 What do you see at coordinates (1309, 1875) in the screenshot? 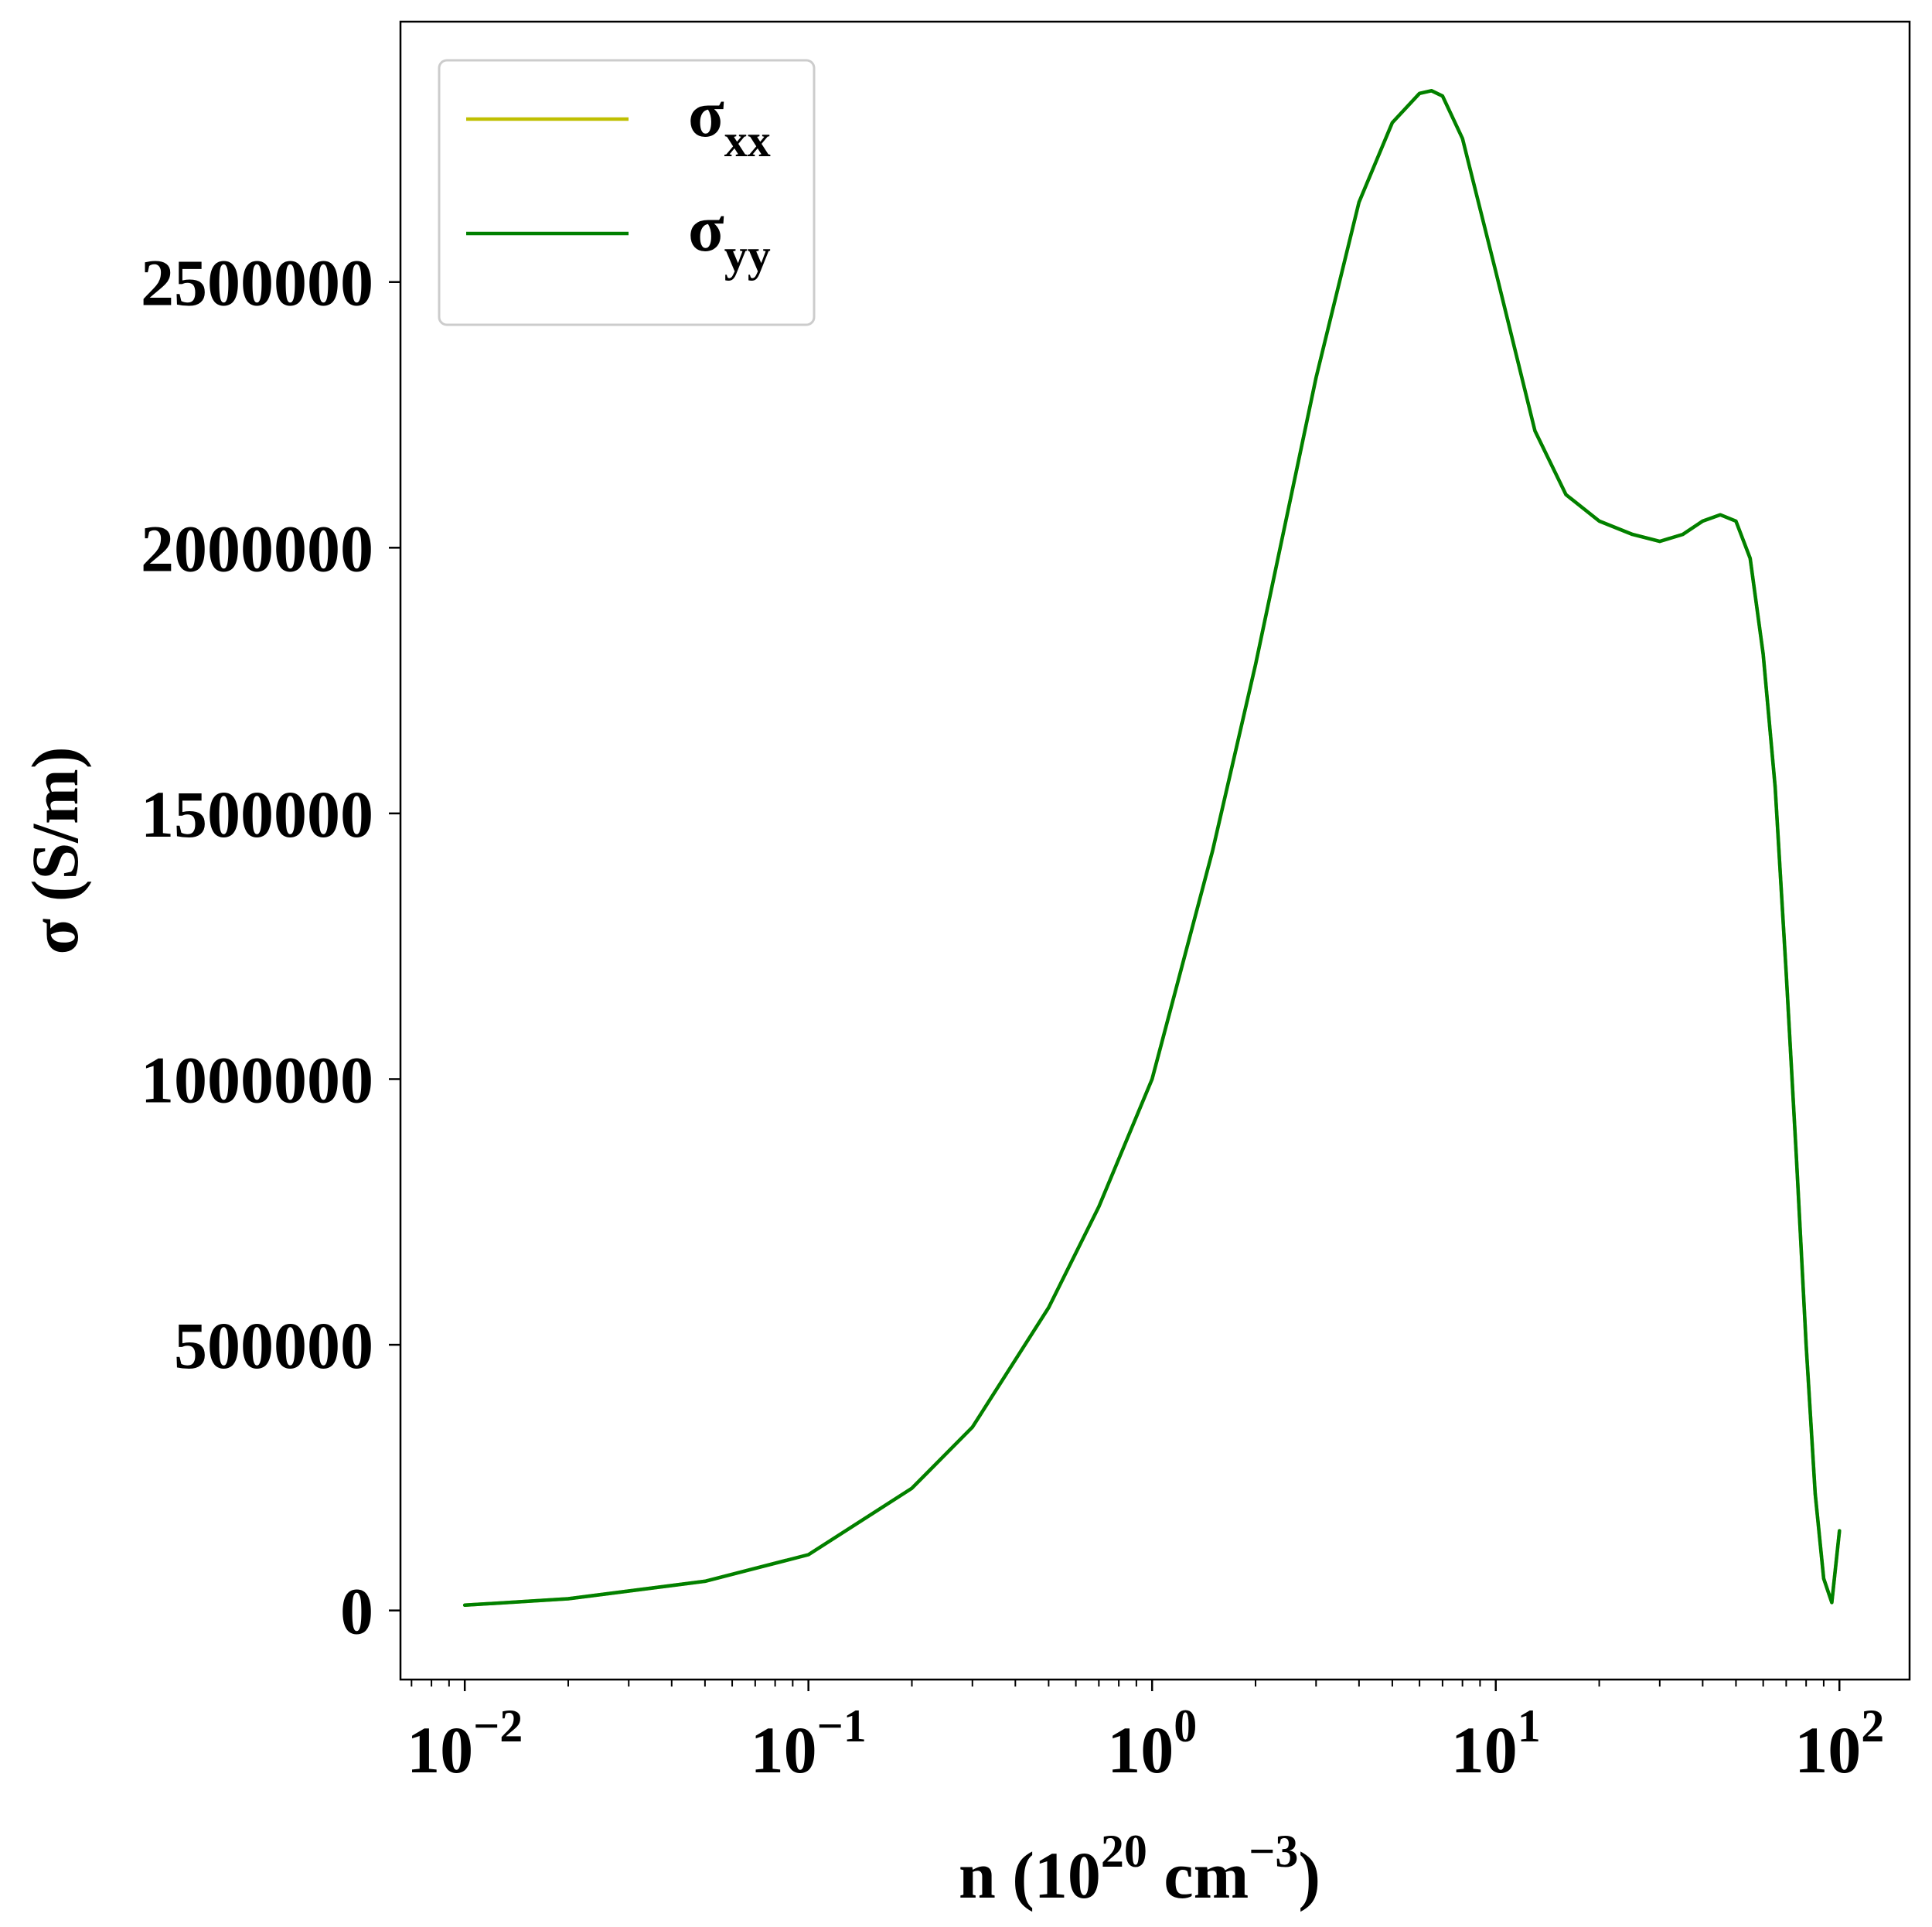
I see `x-axis-label-end: )` at bounding box center [1309, 1875].